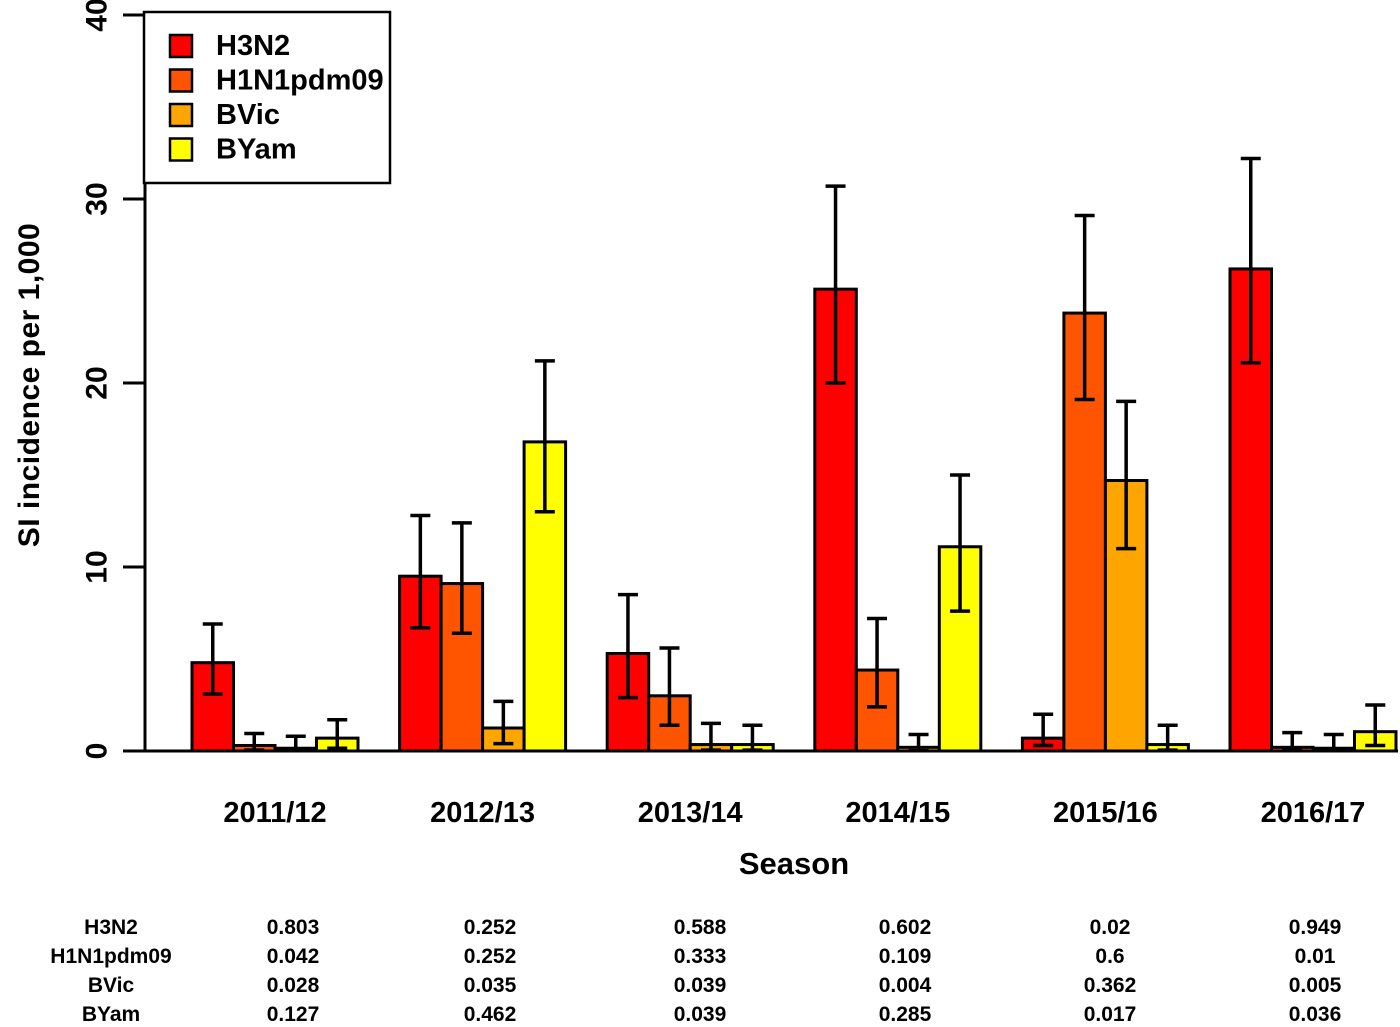 This screenshot has height=1027, width=1400. I want to click on table-cell-byam-2011-12: 0.127, so click(293, 1014).